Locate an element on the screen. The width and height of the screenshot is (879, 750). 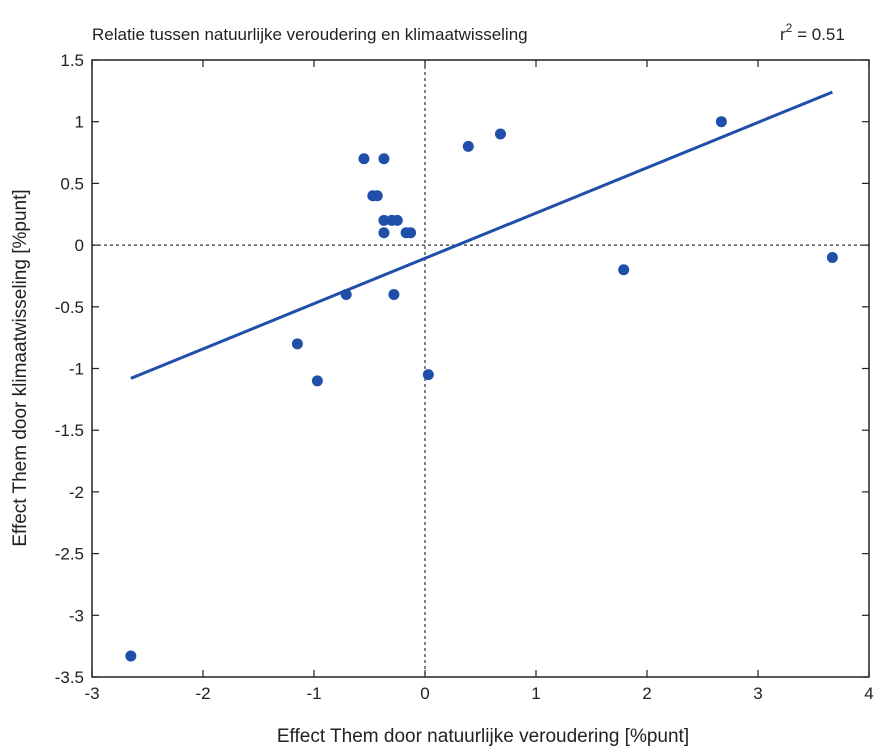
x-tick-label: 2 is located at coordinates (646, 693).